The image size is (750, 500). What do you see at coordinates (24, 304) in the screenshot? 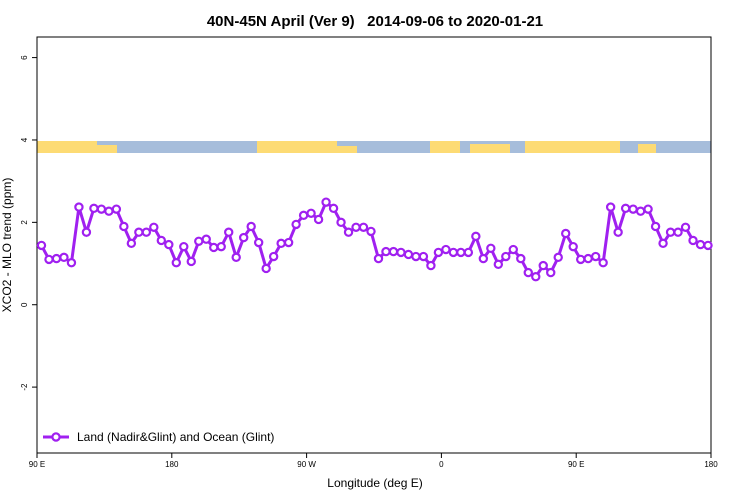
I see `y-tick-label: 0` at bounding box center [24, 304].